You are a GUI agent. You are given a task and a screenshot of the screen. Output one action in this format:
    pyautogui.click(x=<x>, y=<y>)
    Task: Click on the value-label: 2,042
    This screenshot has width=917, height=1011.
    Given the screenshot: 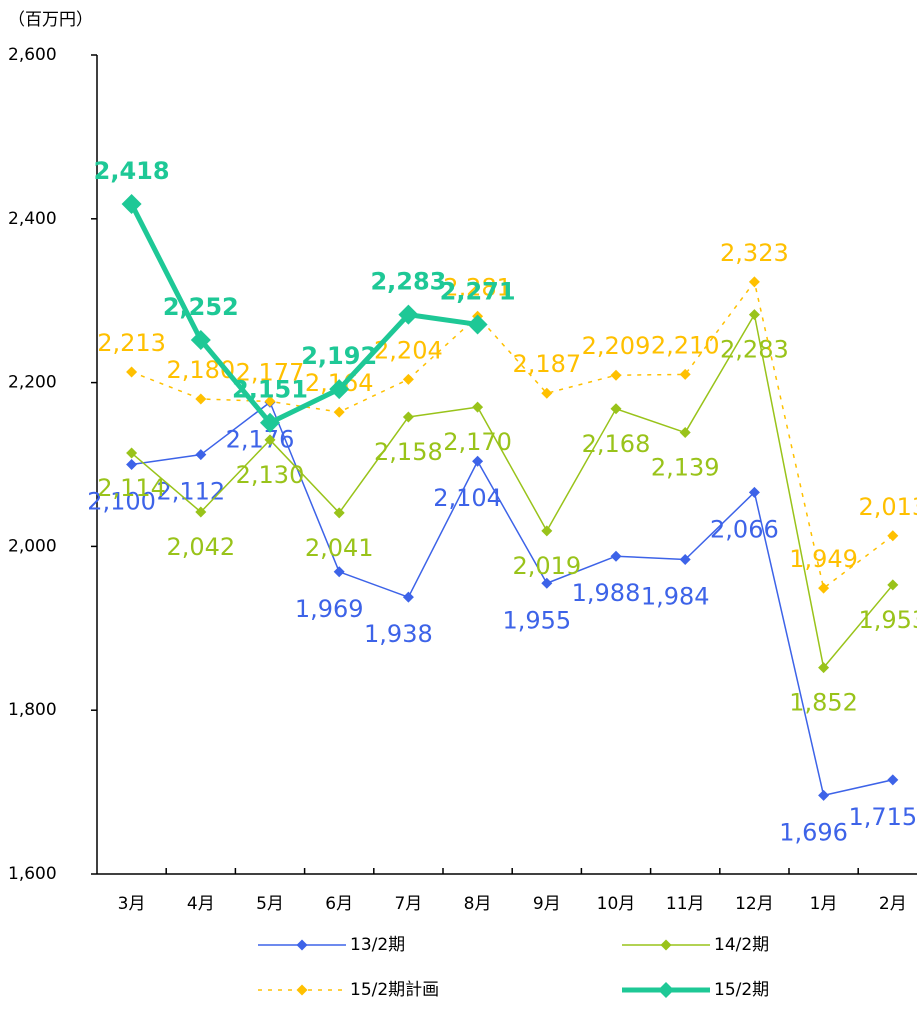 What is the action you would take?
    pyautogui.click(x=200, y=547)
    